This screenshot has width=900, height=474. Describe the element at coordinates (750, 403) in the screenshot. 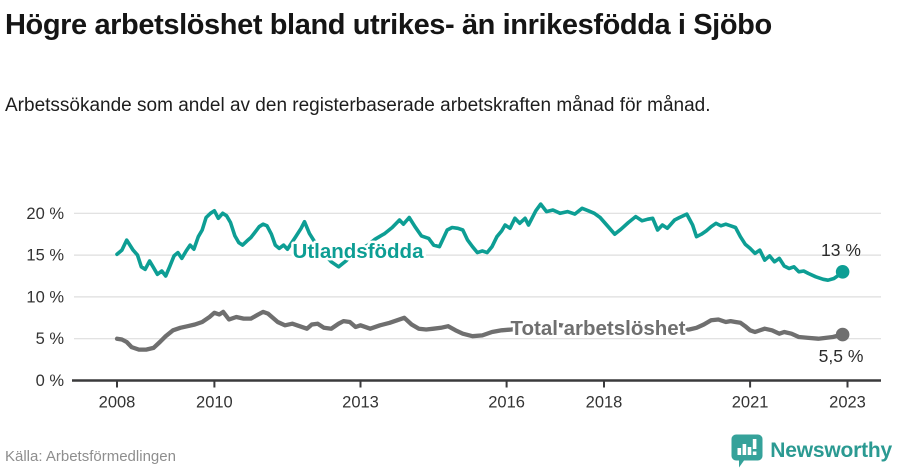

I see `x-tick-label: 2021` at that location.